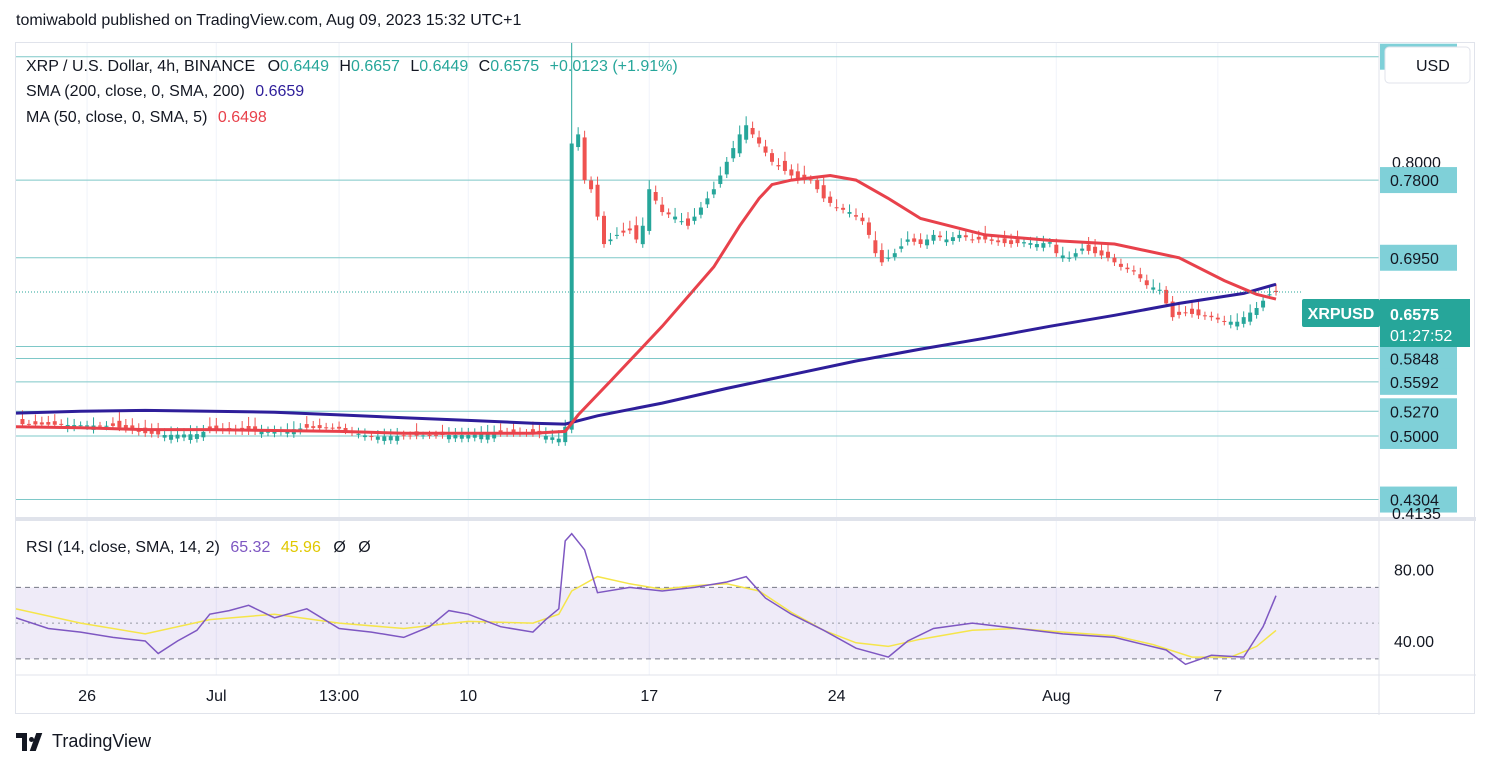 The width and height of the screenshot is (1490, 767). Describe the element at coordinates (614, 66) in the screenshot. I see `legend-change: +0.0123 (+1.91%)` at that location.